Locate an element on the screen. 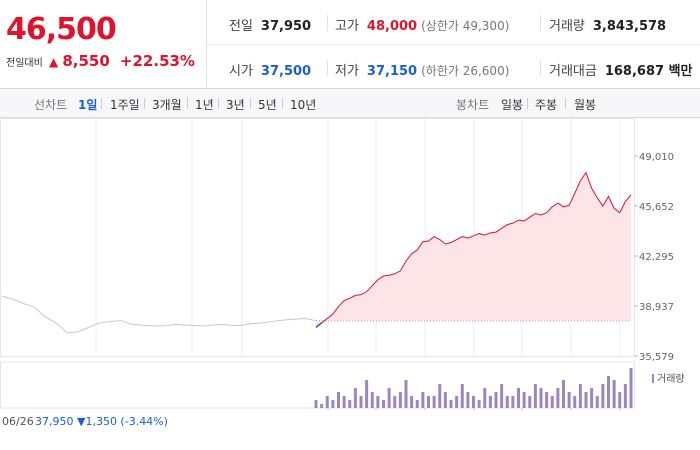 The height and width of the screenshot is (450, 700). tab-3y: 3년 is located at coordinates (235, 105).